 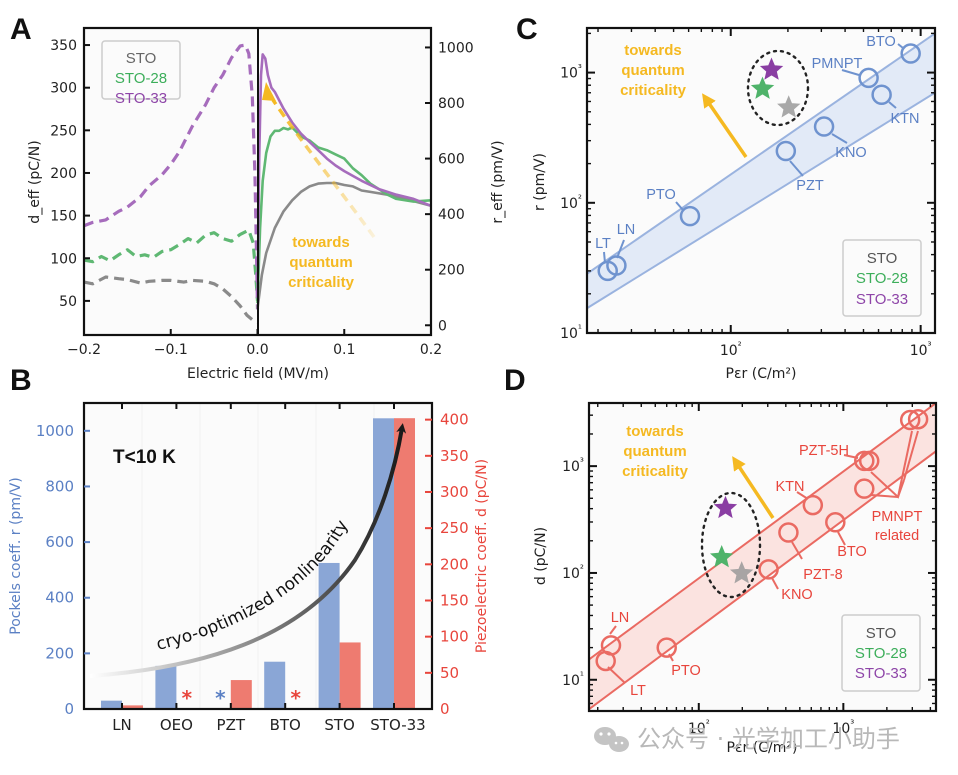 I want to click on y-tick-label-a-right: 200, so click(x=451, y=271).